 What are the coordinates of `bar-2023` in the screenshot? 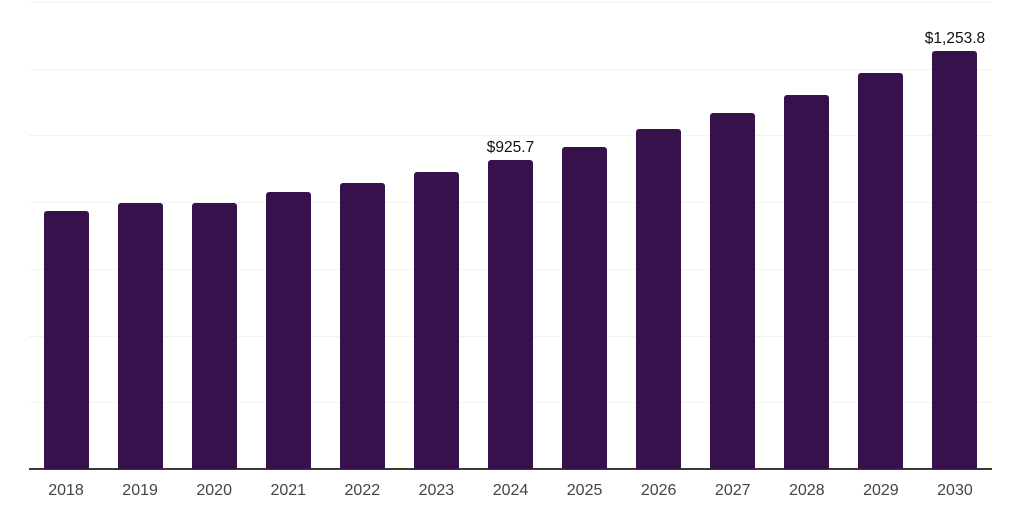 It's located at (436, 320).